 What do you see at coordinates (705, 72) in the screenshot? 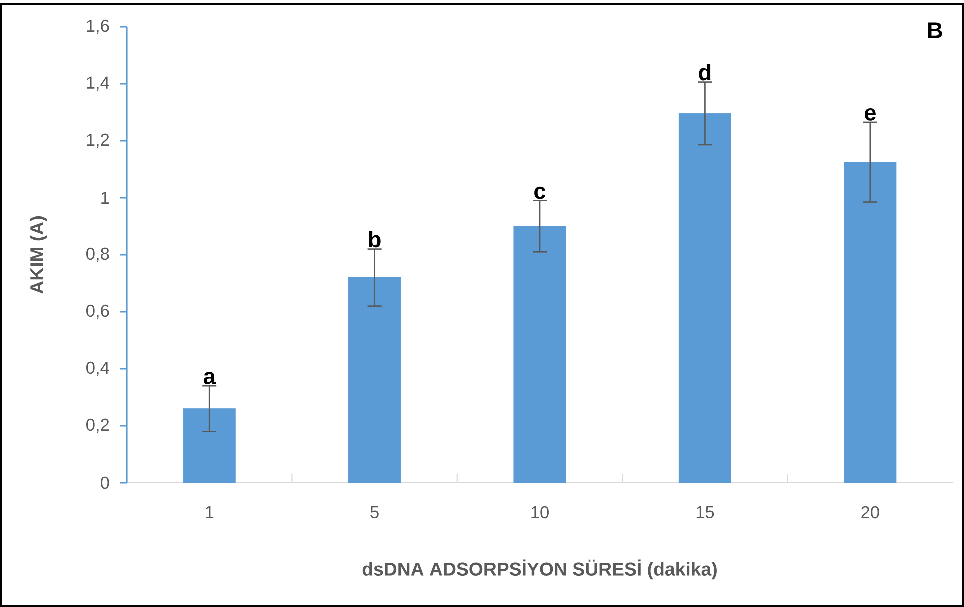
I see `annotation: d` at bounding box center [705, 72].